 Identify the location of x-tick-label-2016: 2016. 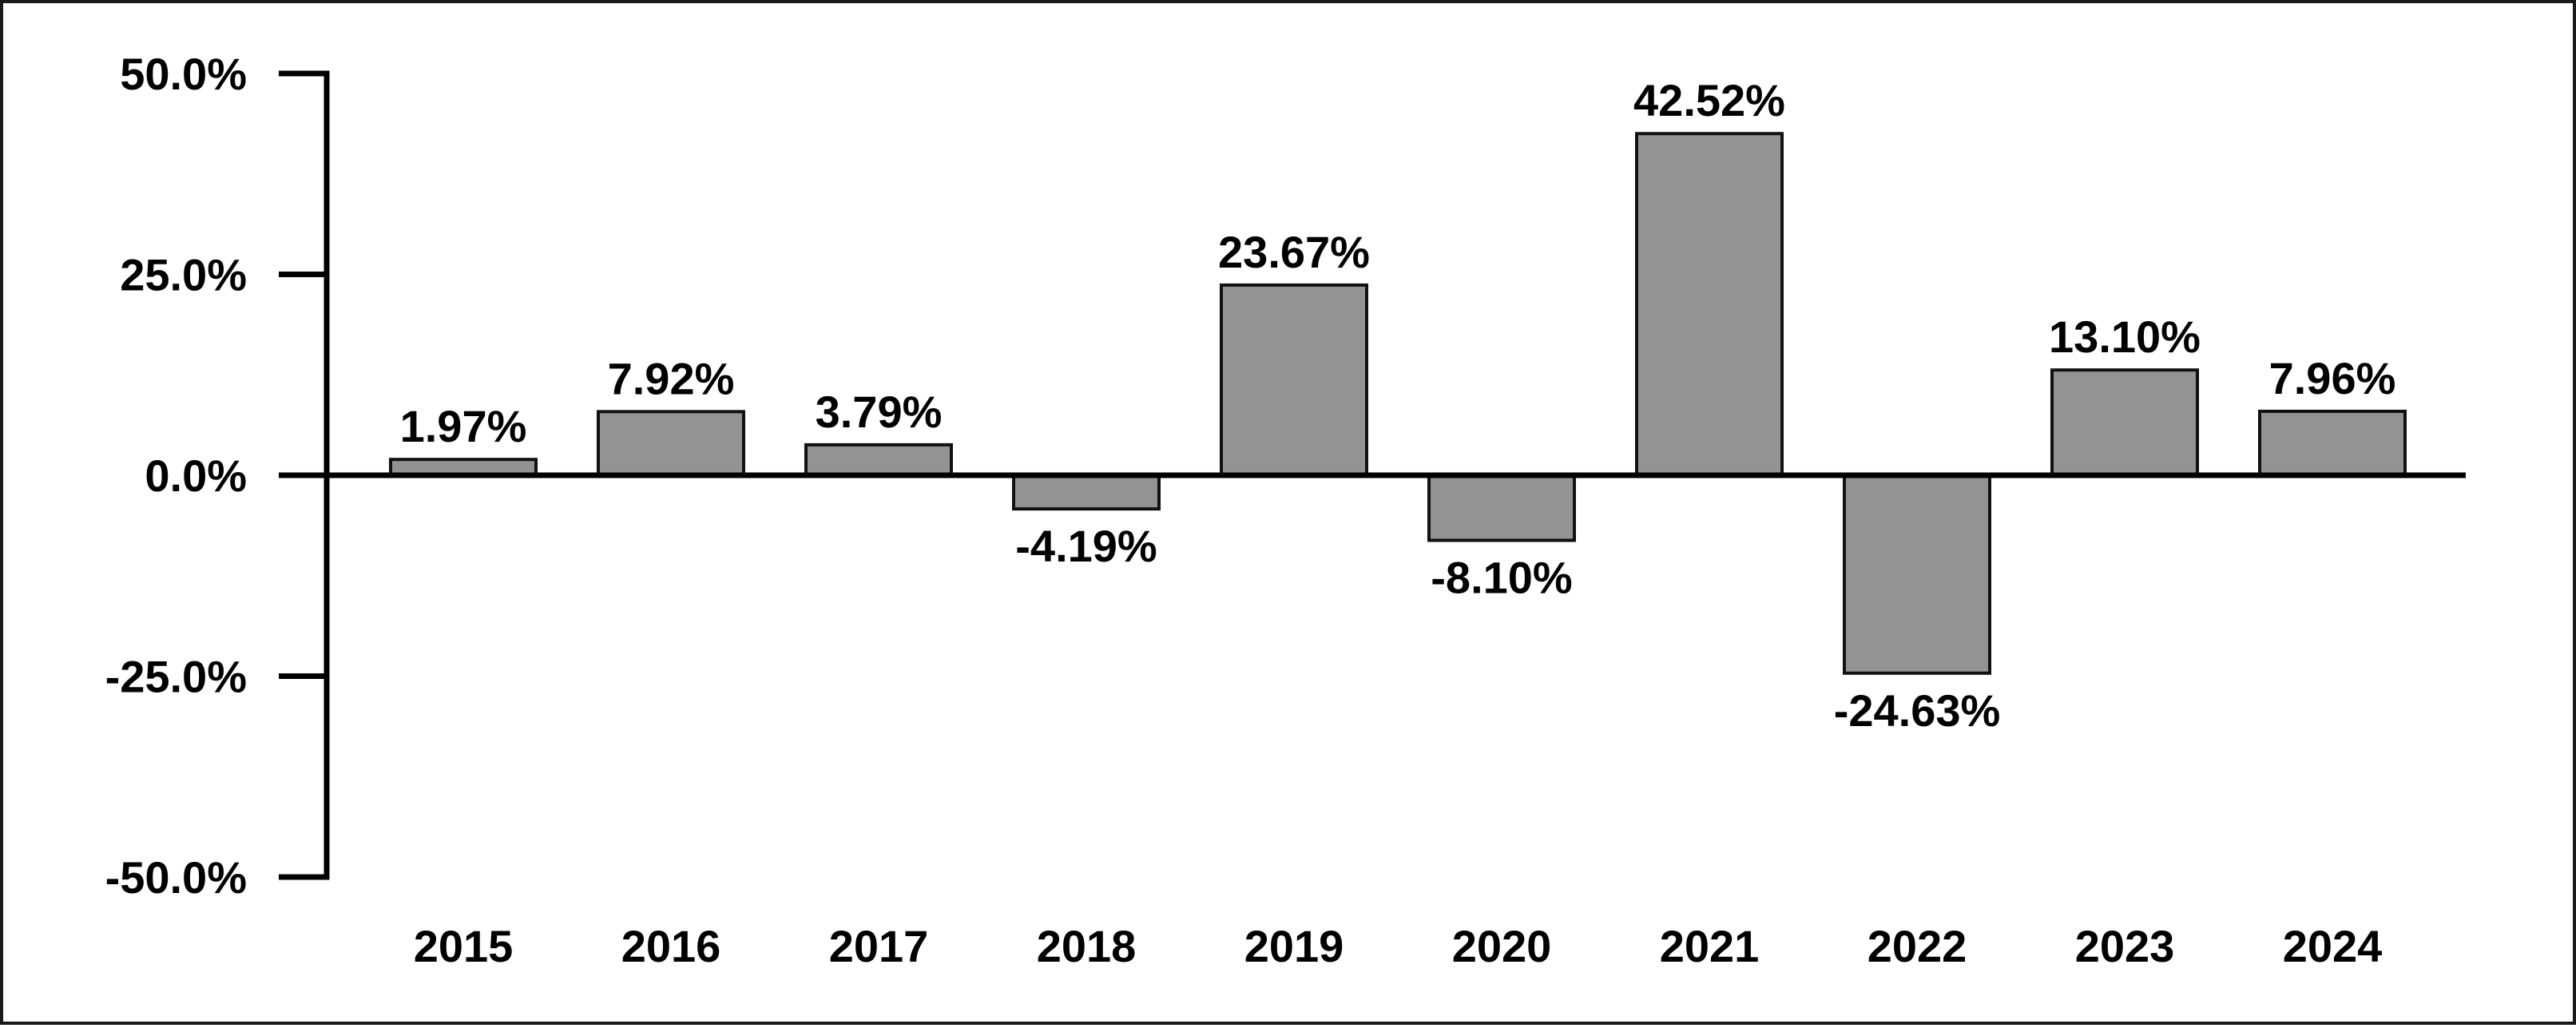
(671, 946).